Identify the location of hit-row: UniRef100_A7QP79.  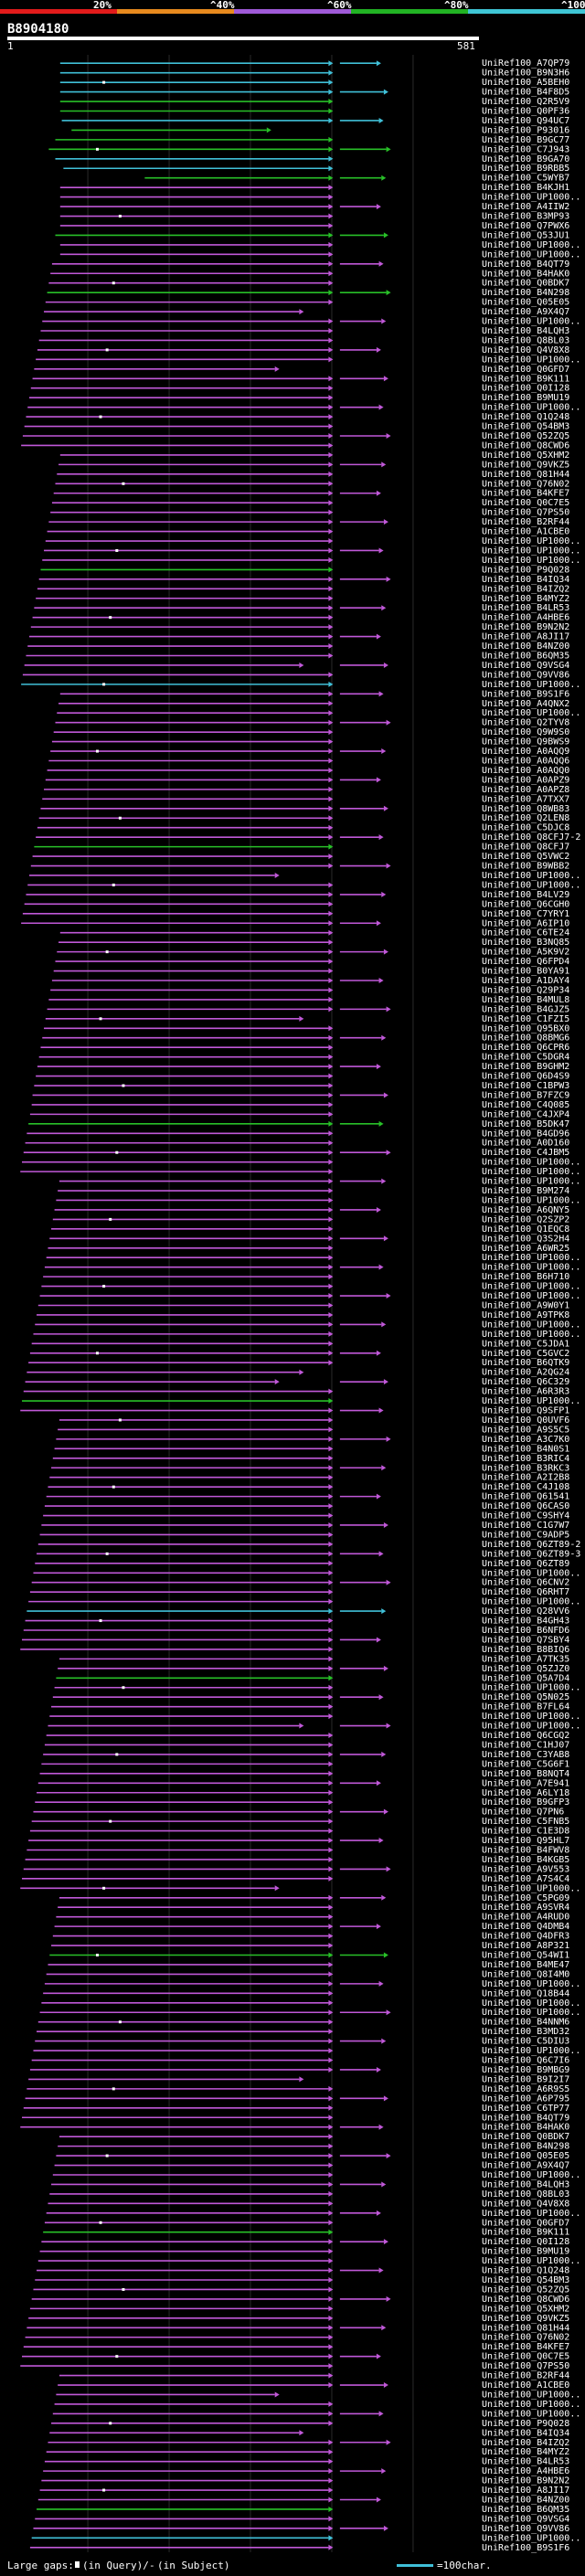
(314, 63).